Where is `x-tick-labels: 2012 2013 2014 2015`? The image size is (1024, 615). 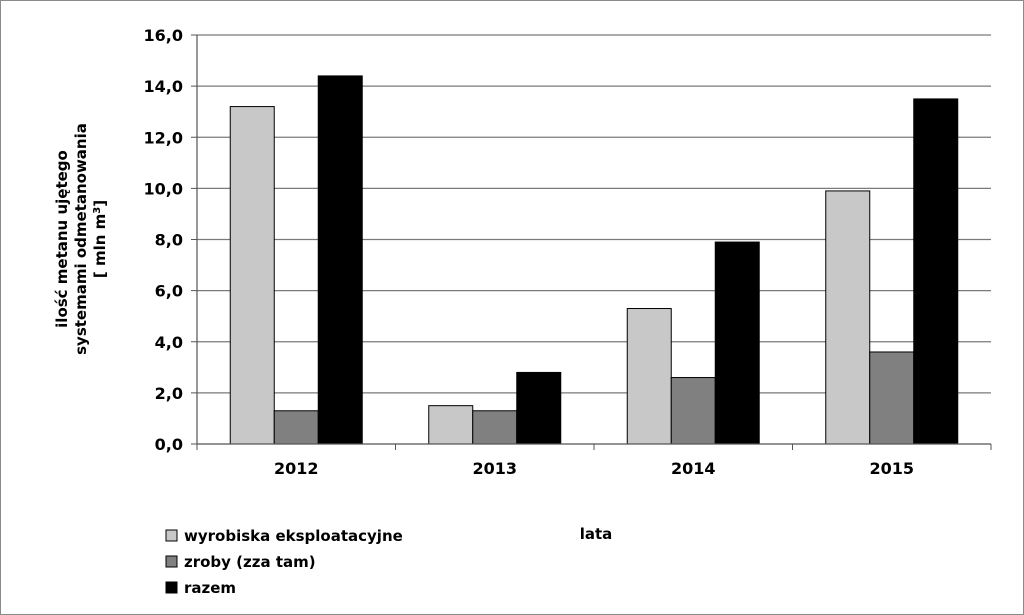 x-tick-labels: 2012 2013 2014 2015 is located at coordinates (594, 461).